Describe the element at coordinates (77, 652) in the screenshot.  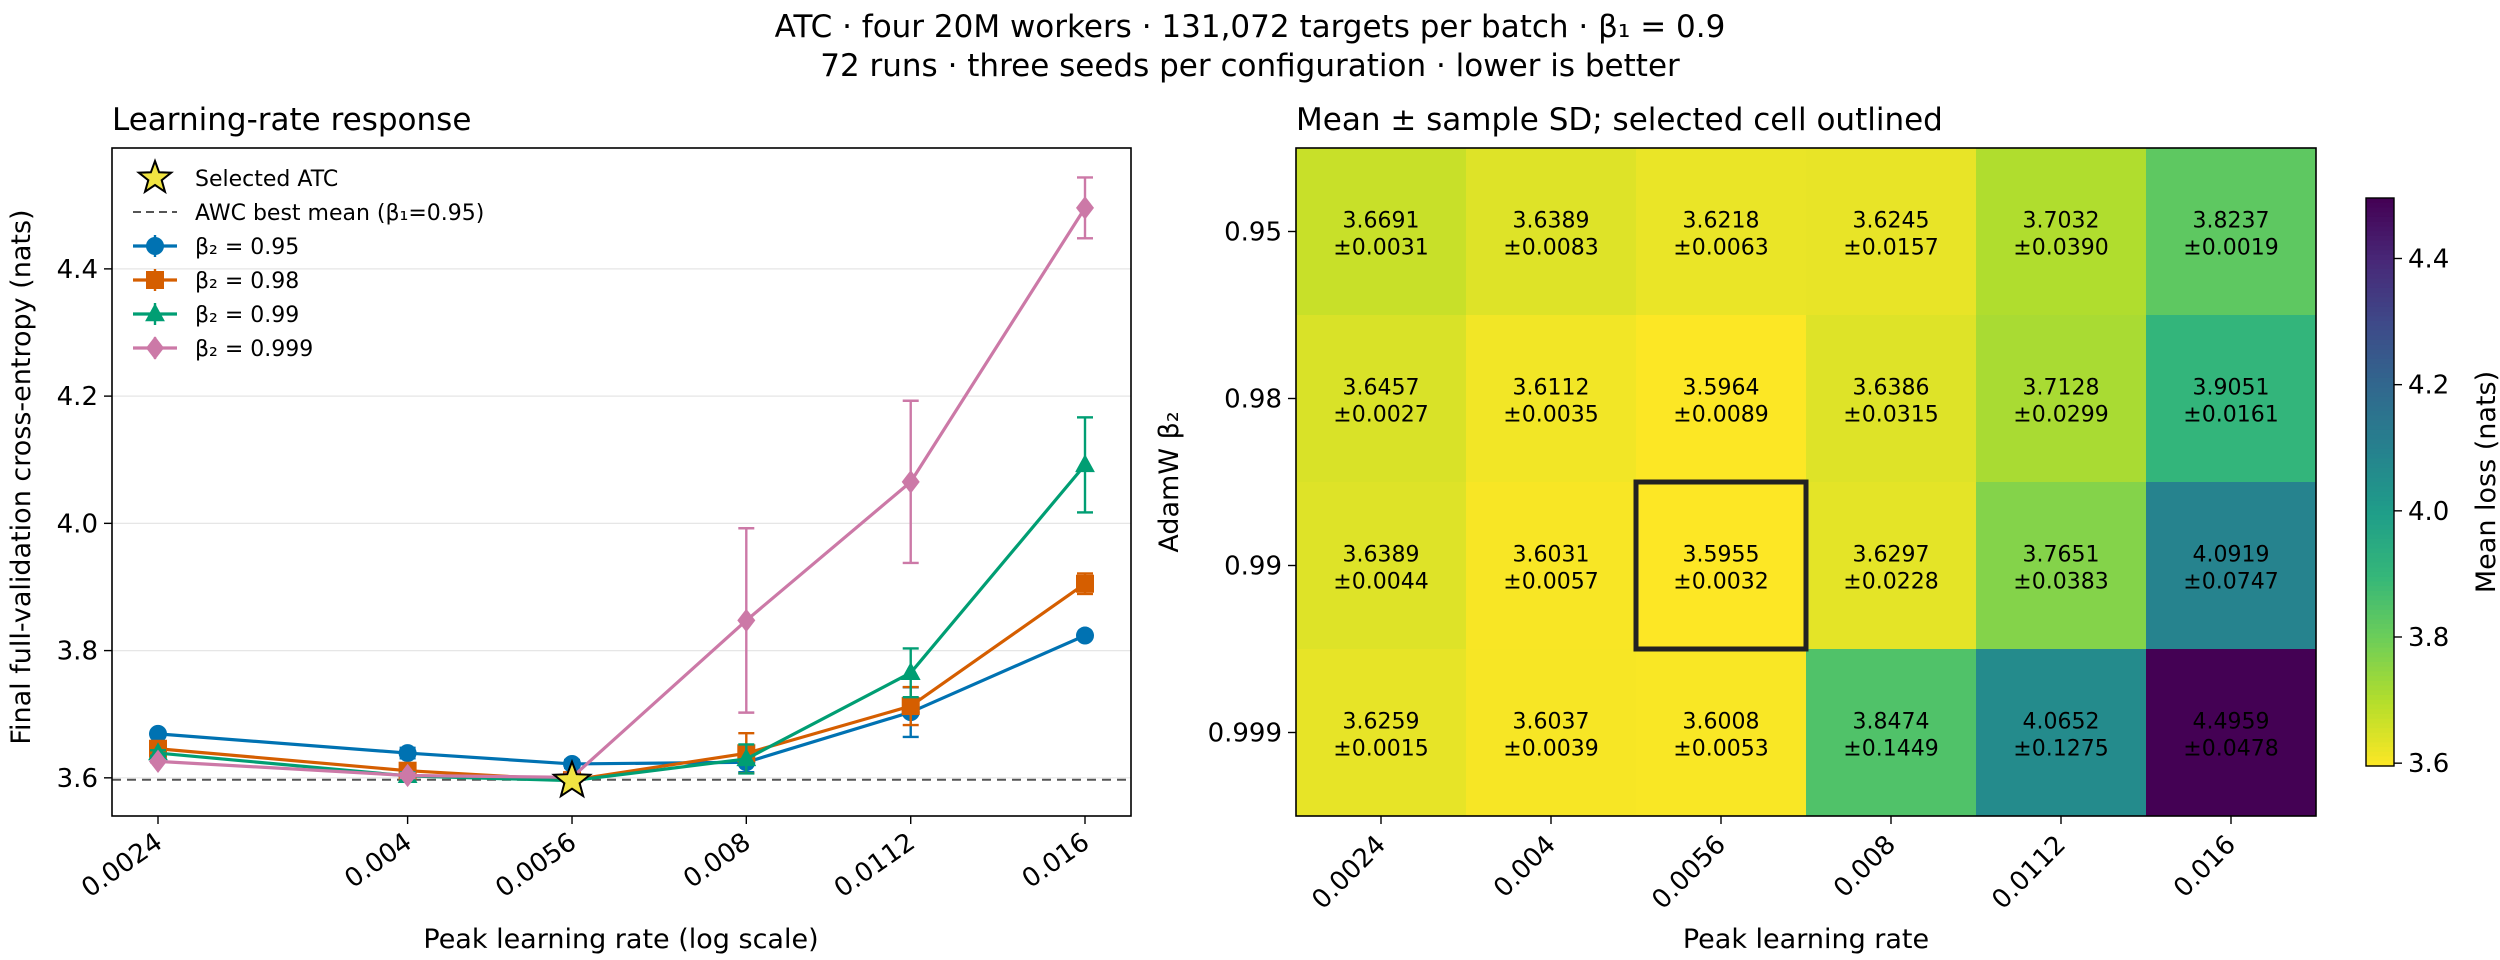
I see `y-tick-label: 3.8` at that location.